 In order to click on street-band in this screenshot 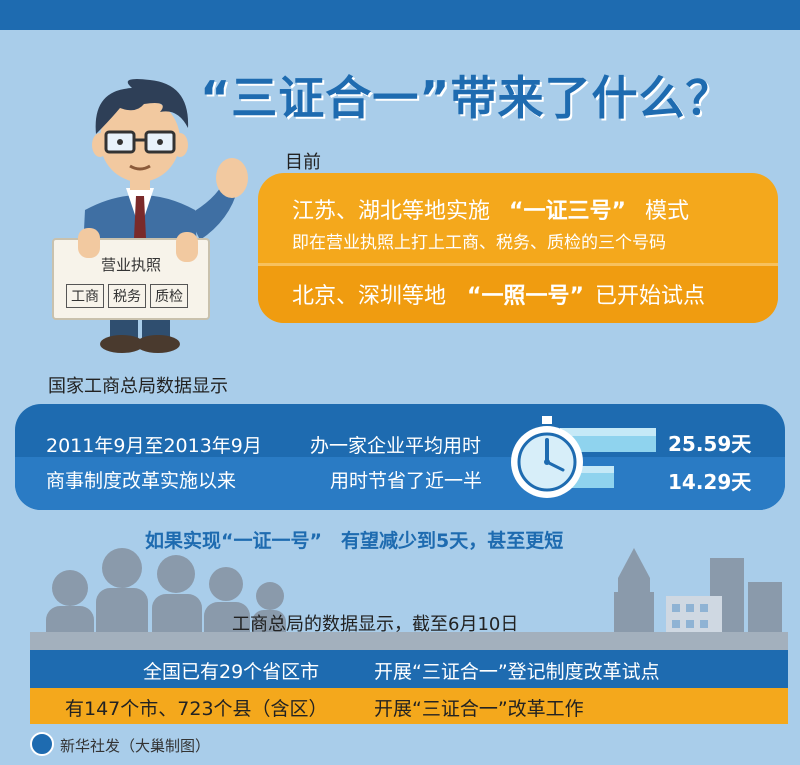, I will do `click(409, 641)`.